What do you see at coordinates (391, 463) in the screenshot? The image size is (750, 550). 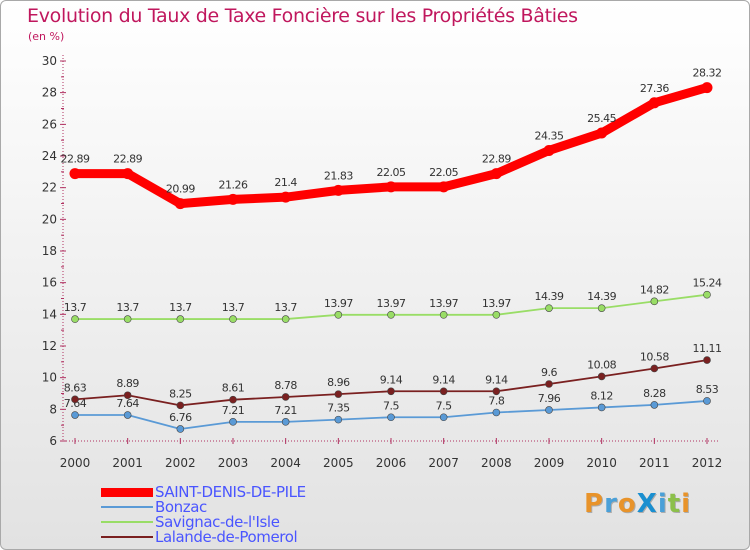 I see `x-tick-label: 2006` at bounding box center [391, 463].